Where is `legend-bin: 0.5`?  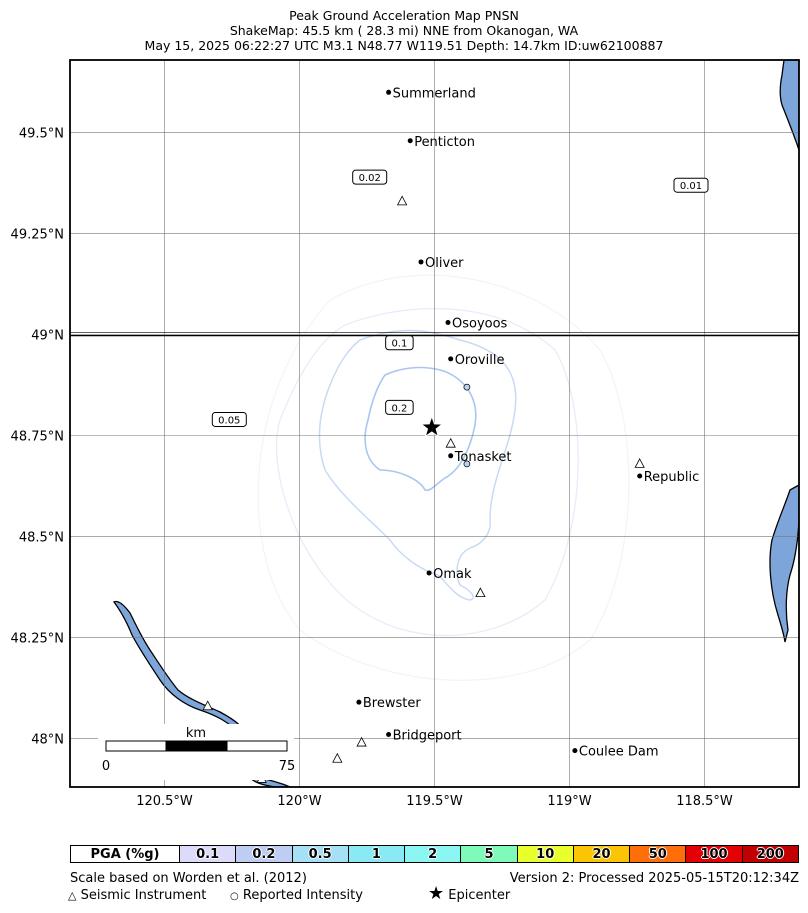 legend-bin: 0.5 is located at coordinates (320, 854).